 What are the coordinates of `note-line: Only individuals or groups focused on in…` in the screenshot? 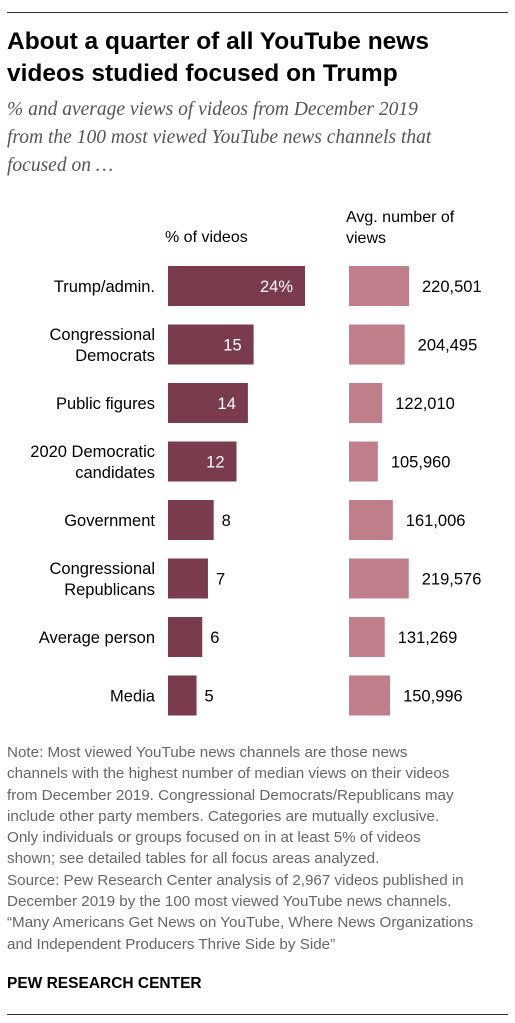 It's located at (214, 838).